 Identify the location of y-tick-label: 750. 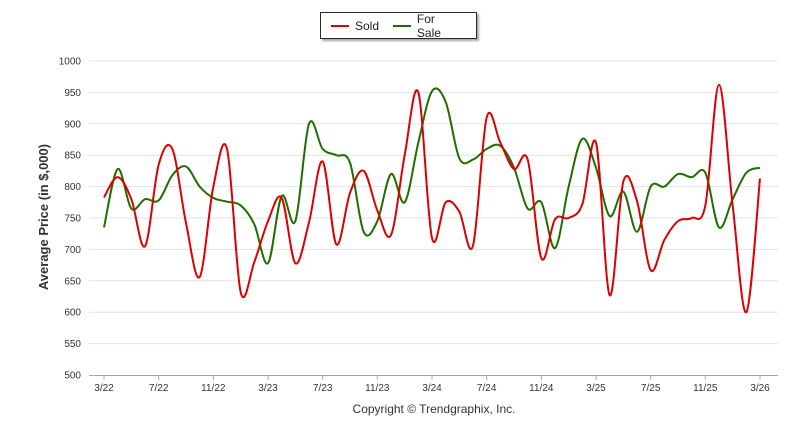
(72, 219).